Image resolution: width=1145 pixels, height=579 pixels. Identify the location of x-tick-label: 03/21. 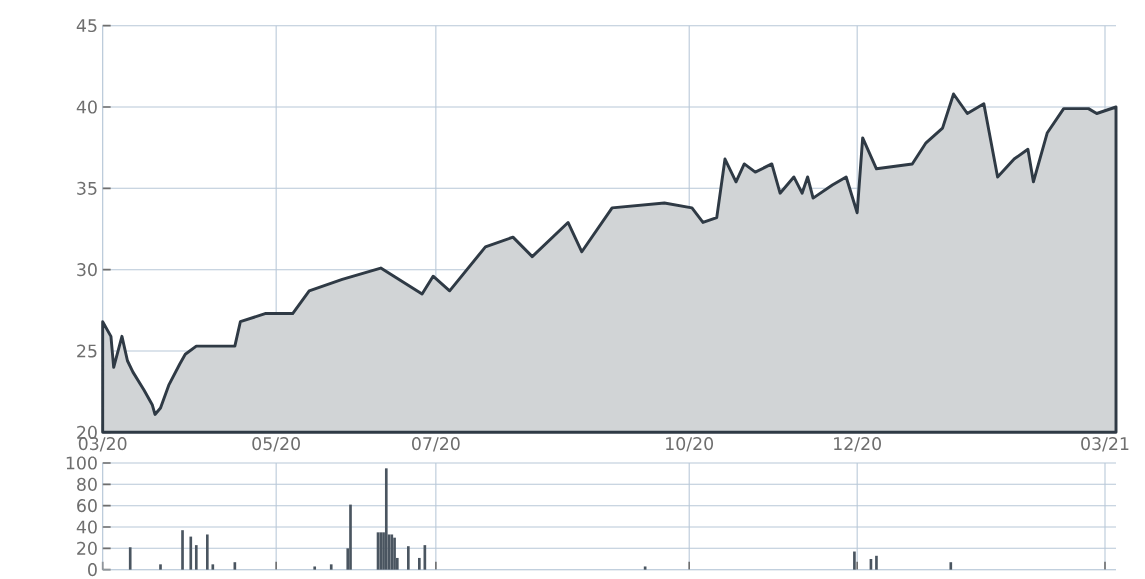
(1105, 444).